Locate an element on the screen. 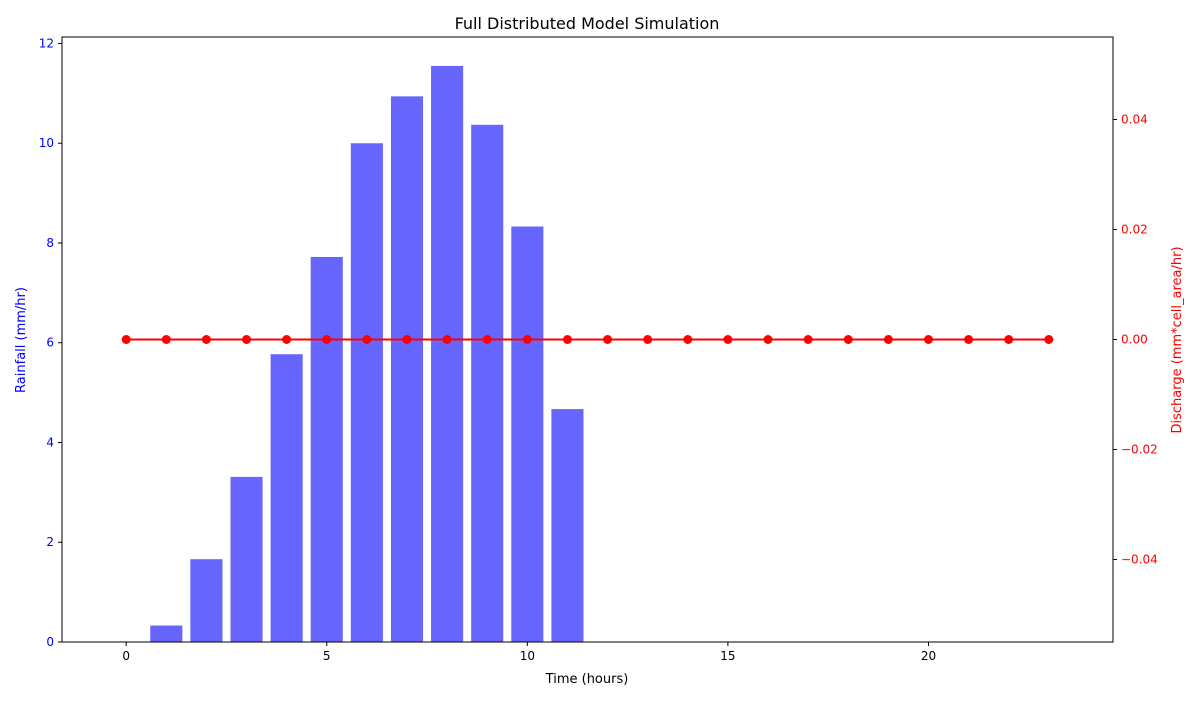 The width and height of the screenshot is (1200, 704). left-y-tick-label: 12 is located at coordinates (46, 43).